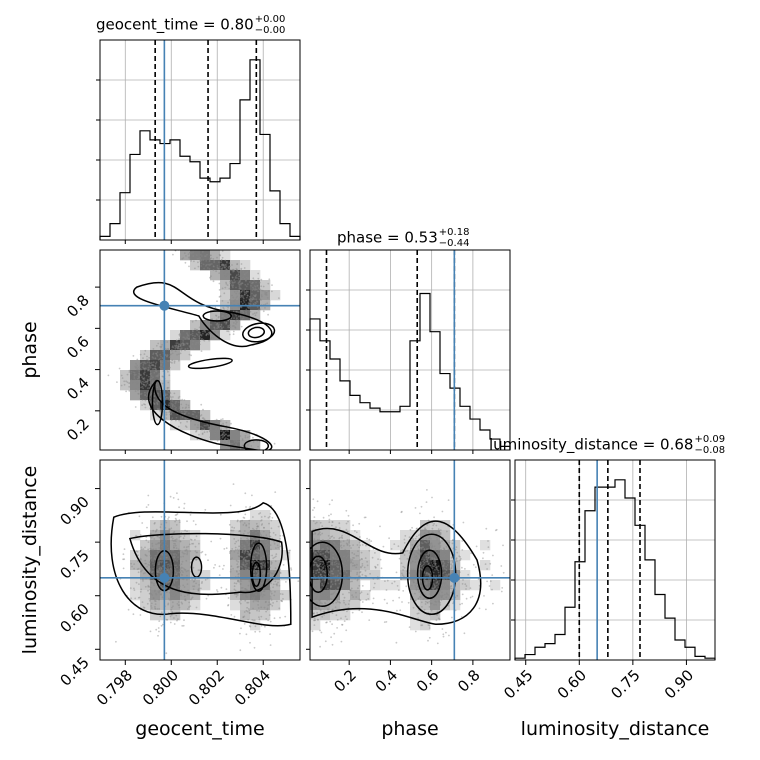  I want to click on lower-error: −0.08, so click(710, 450).